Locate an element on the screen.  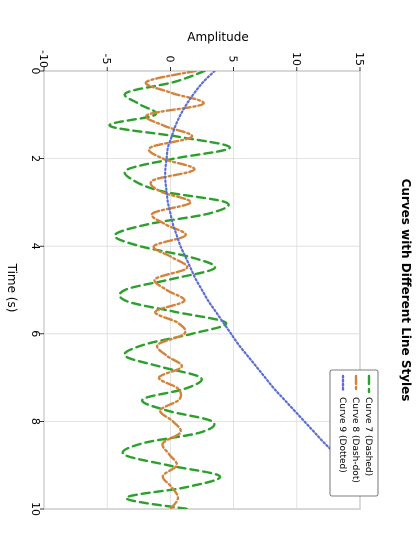
legend-label-1: Curve 7 (Dashed) is located at coordinates (368, 436).